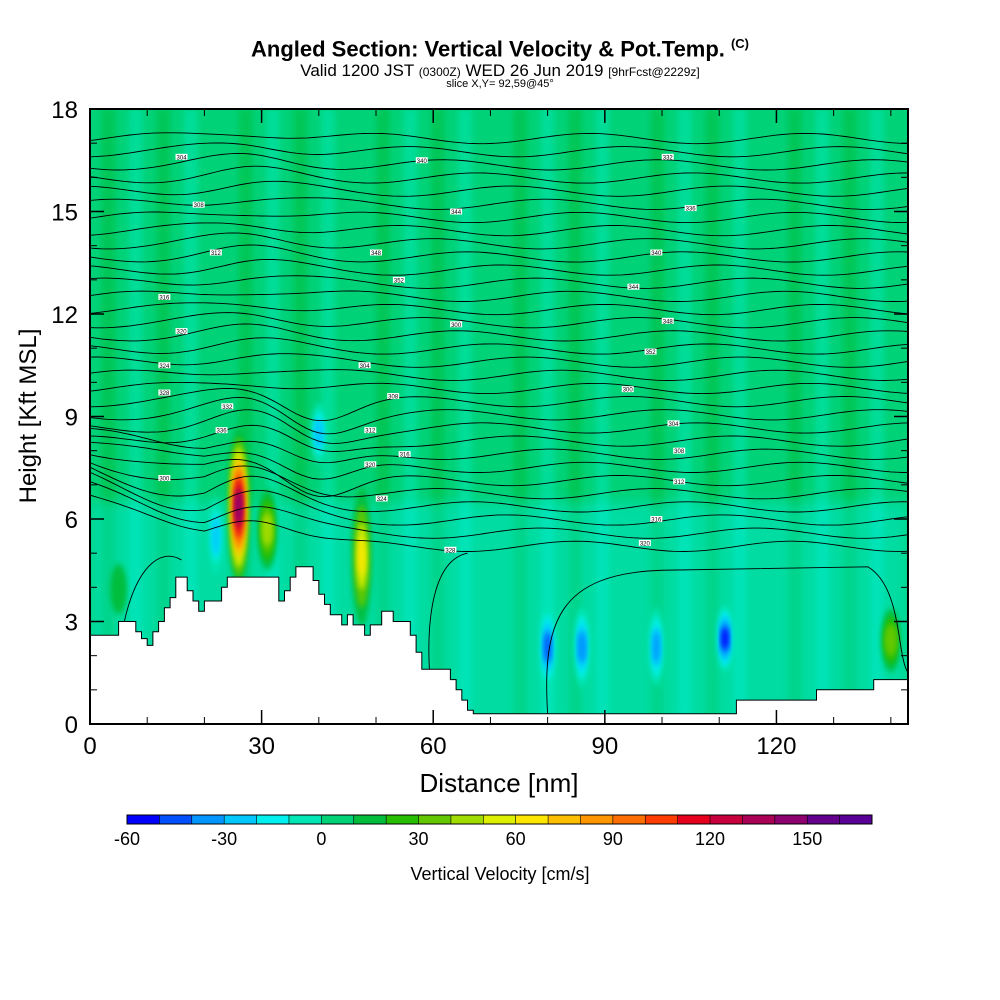  I want to click on contour-label: 344, so click(633, 288).